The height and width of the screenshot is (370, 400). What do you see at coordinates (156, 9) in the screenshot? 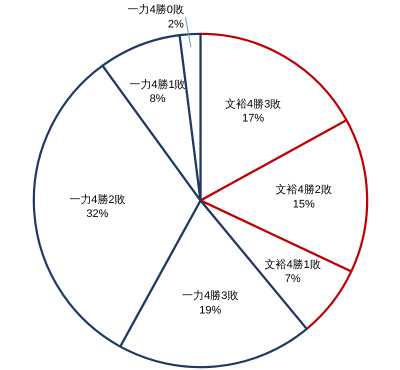
I see `slice-label: 一力4勝0敗` at bounding box center [156, 9].